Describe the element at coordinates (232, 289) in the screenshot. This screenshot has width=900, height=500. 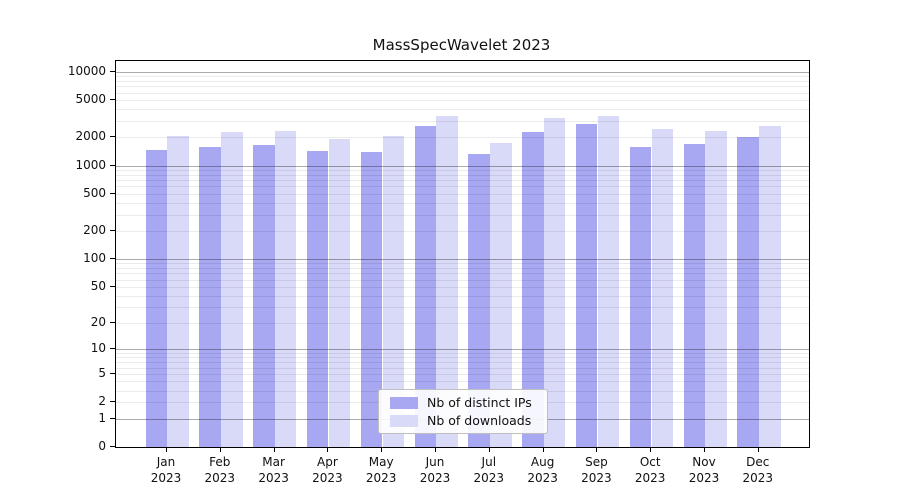
I see `bar-feb-downloads` at that location.